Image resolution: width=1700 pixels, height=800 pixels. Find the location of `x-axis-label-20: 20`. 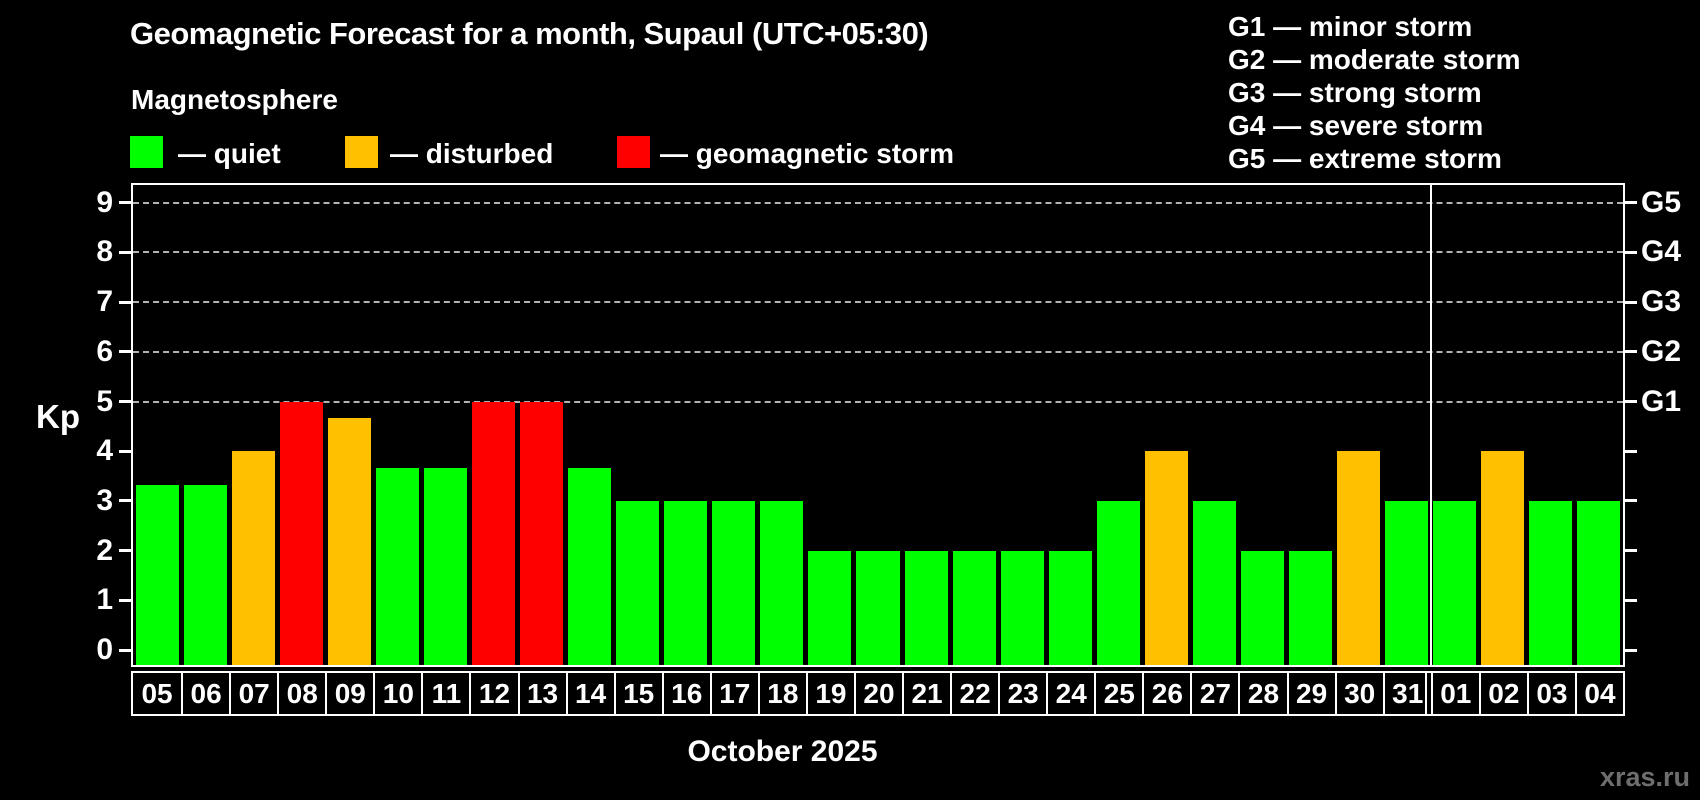

x-axis-label-20: 20 is located at coordinates (877, 693).